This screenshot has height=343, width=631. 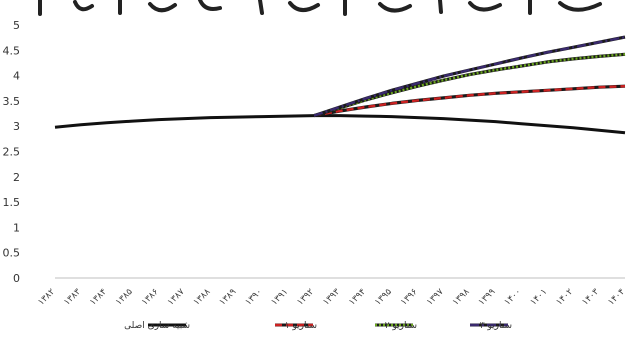 I want to click on x-tick-label: ۱۳۹۳, so click(x=331, y=297).